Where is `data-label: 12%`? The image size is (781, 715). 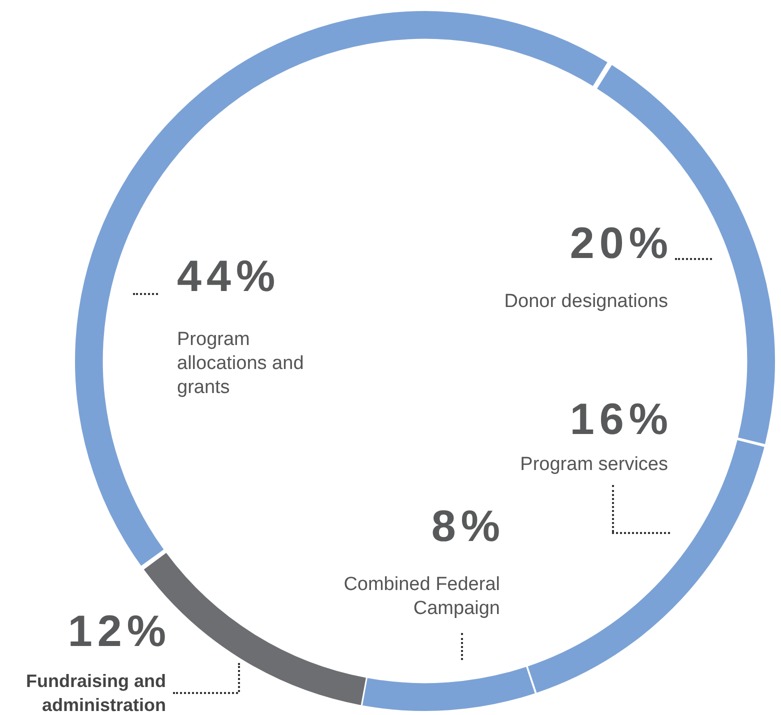
data-label: 12% is located at coordinates (119, 631).